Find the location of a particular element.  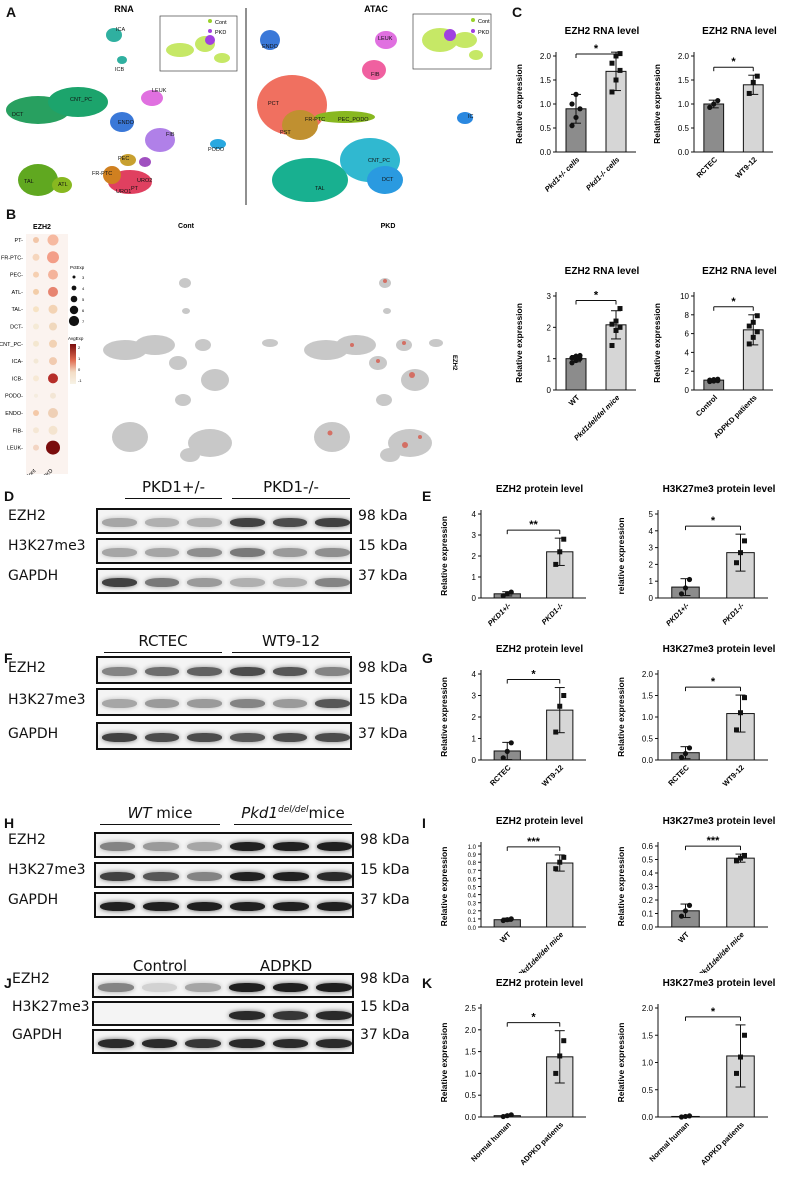

y-tick-label: 2.5 is located at coordinates (471, 1008).